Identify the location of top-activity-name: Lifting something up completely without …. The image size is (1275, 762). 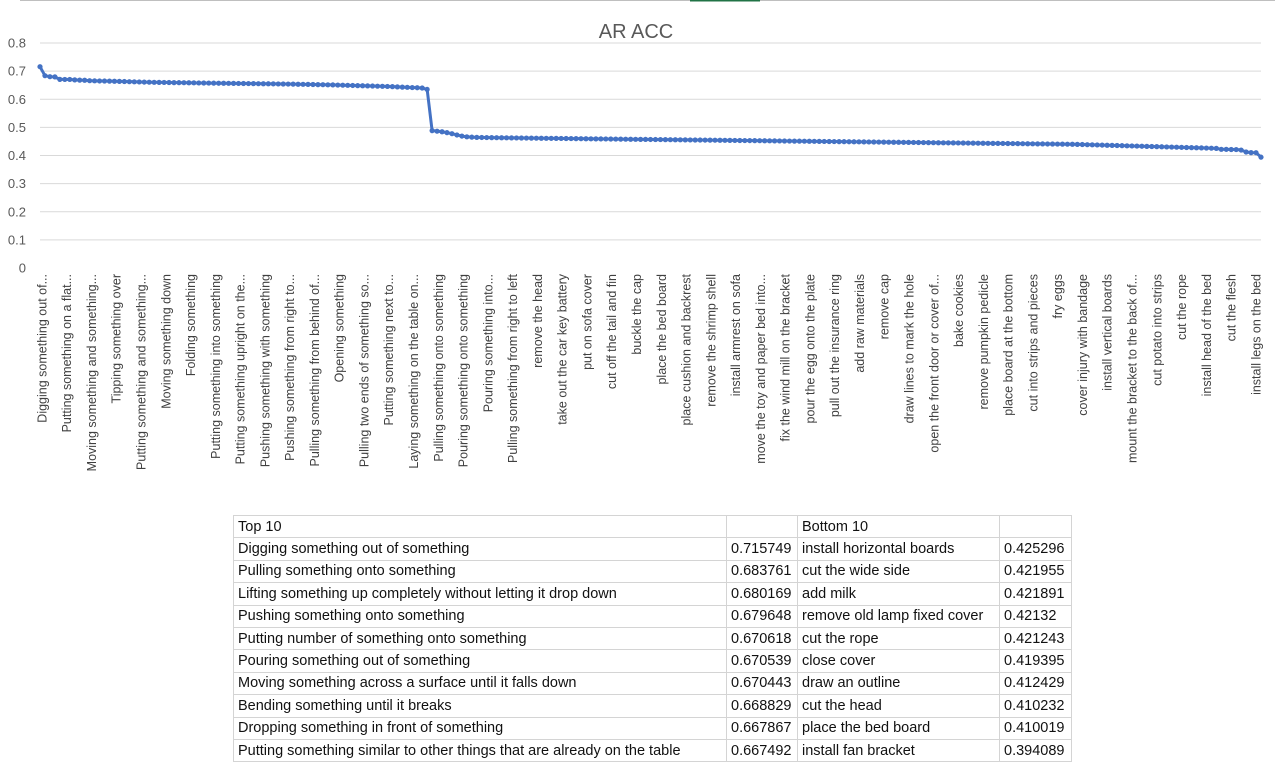
(480, 594).